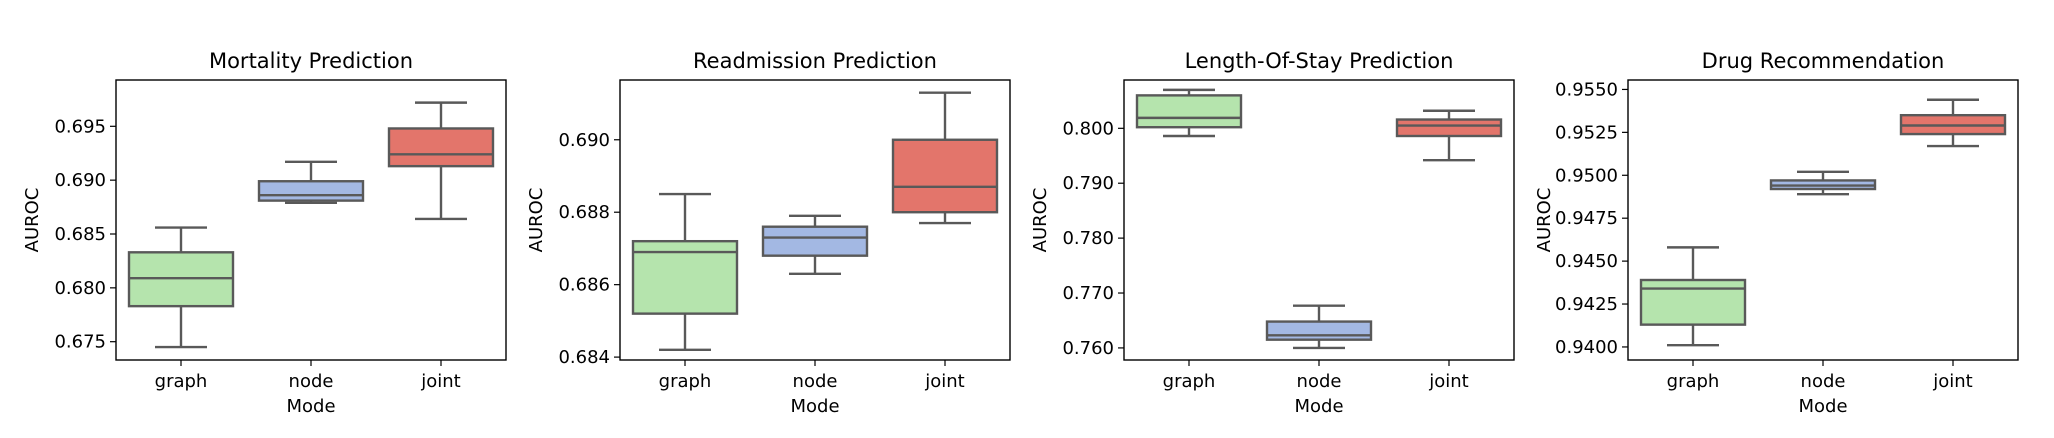 This screenshot has height=438, width=2054. Describe the element at coordinates (1088, 183) in the screenshot. I see `y-tick-label: 0.790` at that location.